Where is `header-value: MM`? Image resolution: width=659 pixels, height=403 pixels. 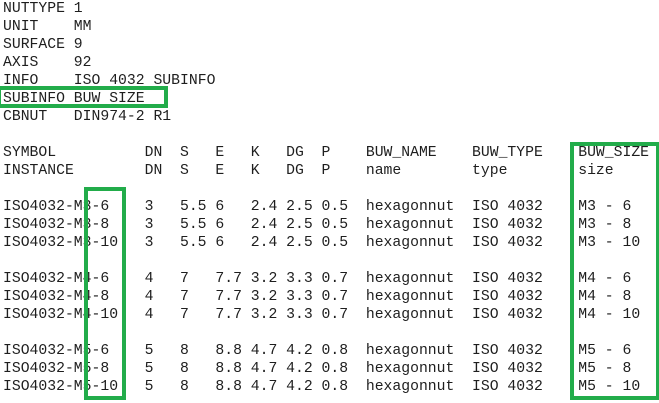
header-value: MM is located at coordinates (82, 27).